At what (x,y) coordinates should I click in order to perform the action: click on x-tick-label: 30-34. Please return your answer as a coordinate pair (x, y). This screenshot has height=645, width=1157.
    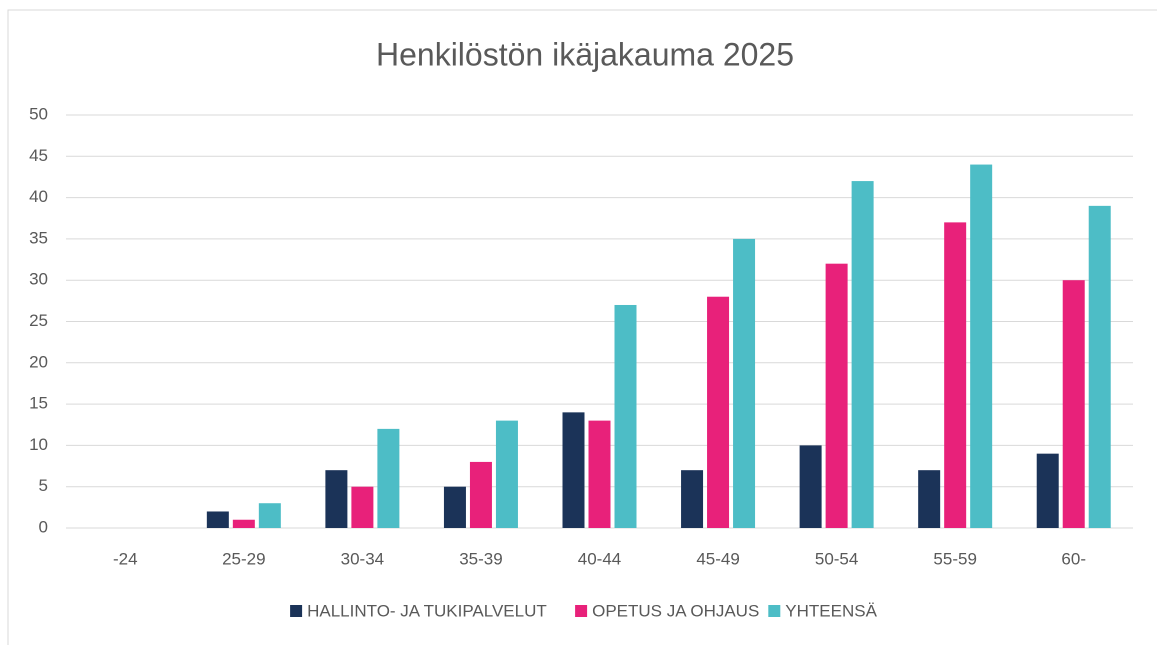
    Looking at the image, I should click on (362, 558).